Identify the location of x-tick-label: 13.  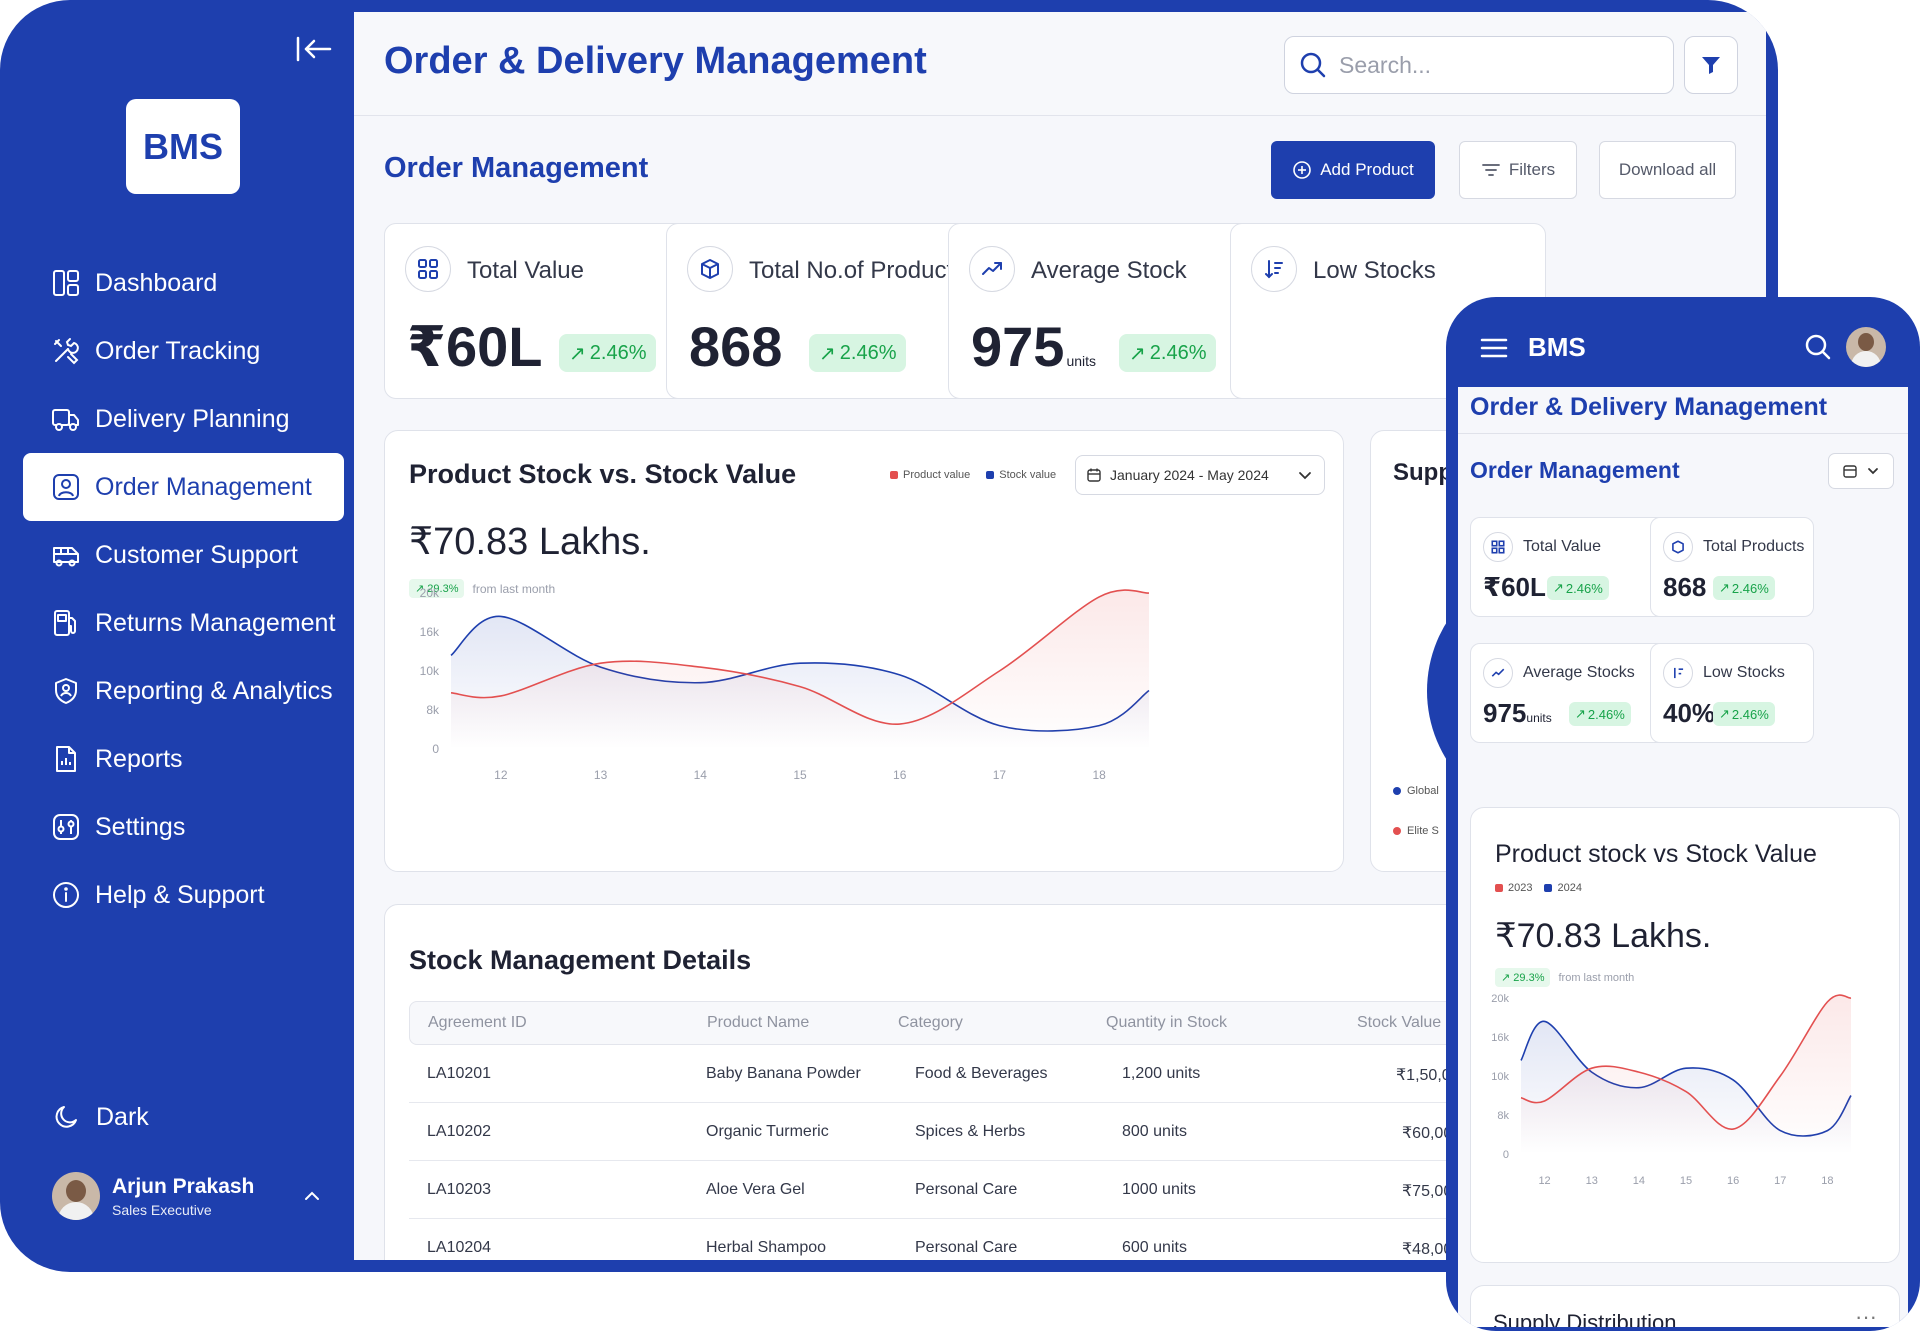
(1592, 1181).